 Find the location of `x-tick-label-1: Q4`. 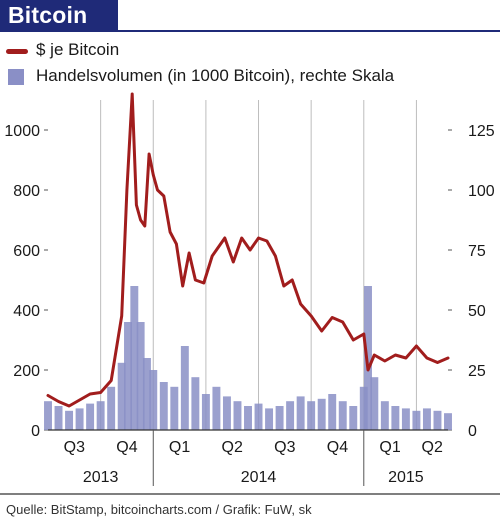

x-tick-label-1: Q4 is located at coordinates (126, 447).